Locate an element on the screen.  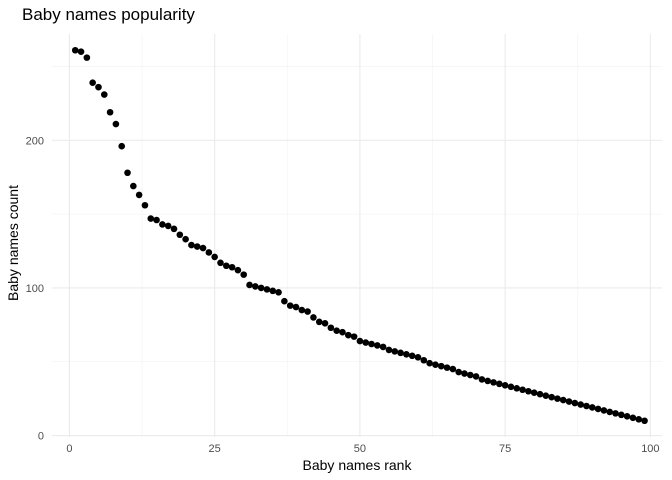
chart-title: Baby names popularity is located at coordinates (108, 14).